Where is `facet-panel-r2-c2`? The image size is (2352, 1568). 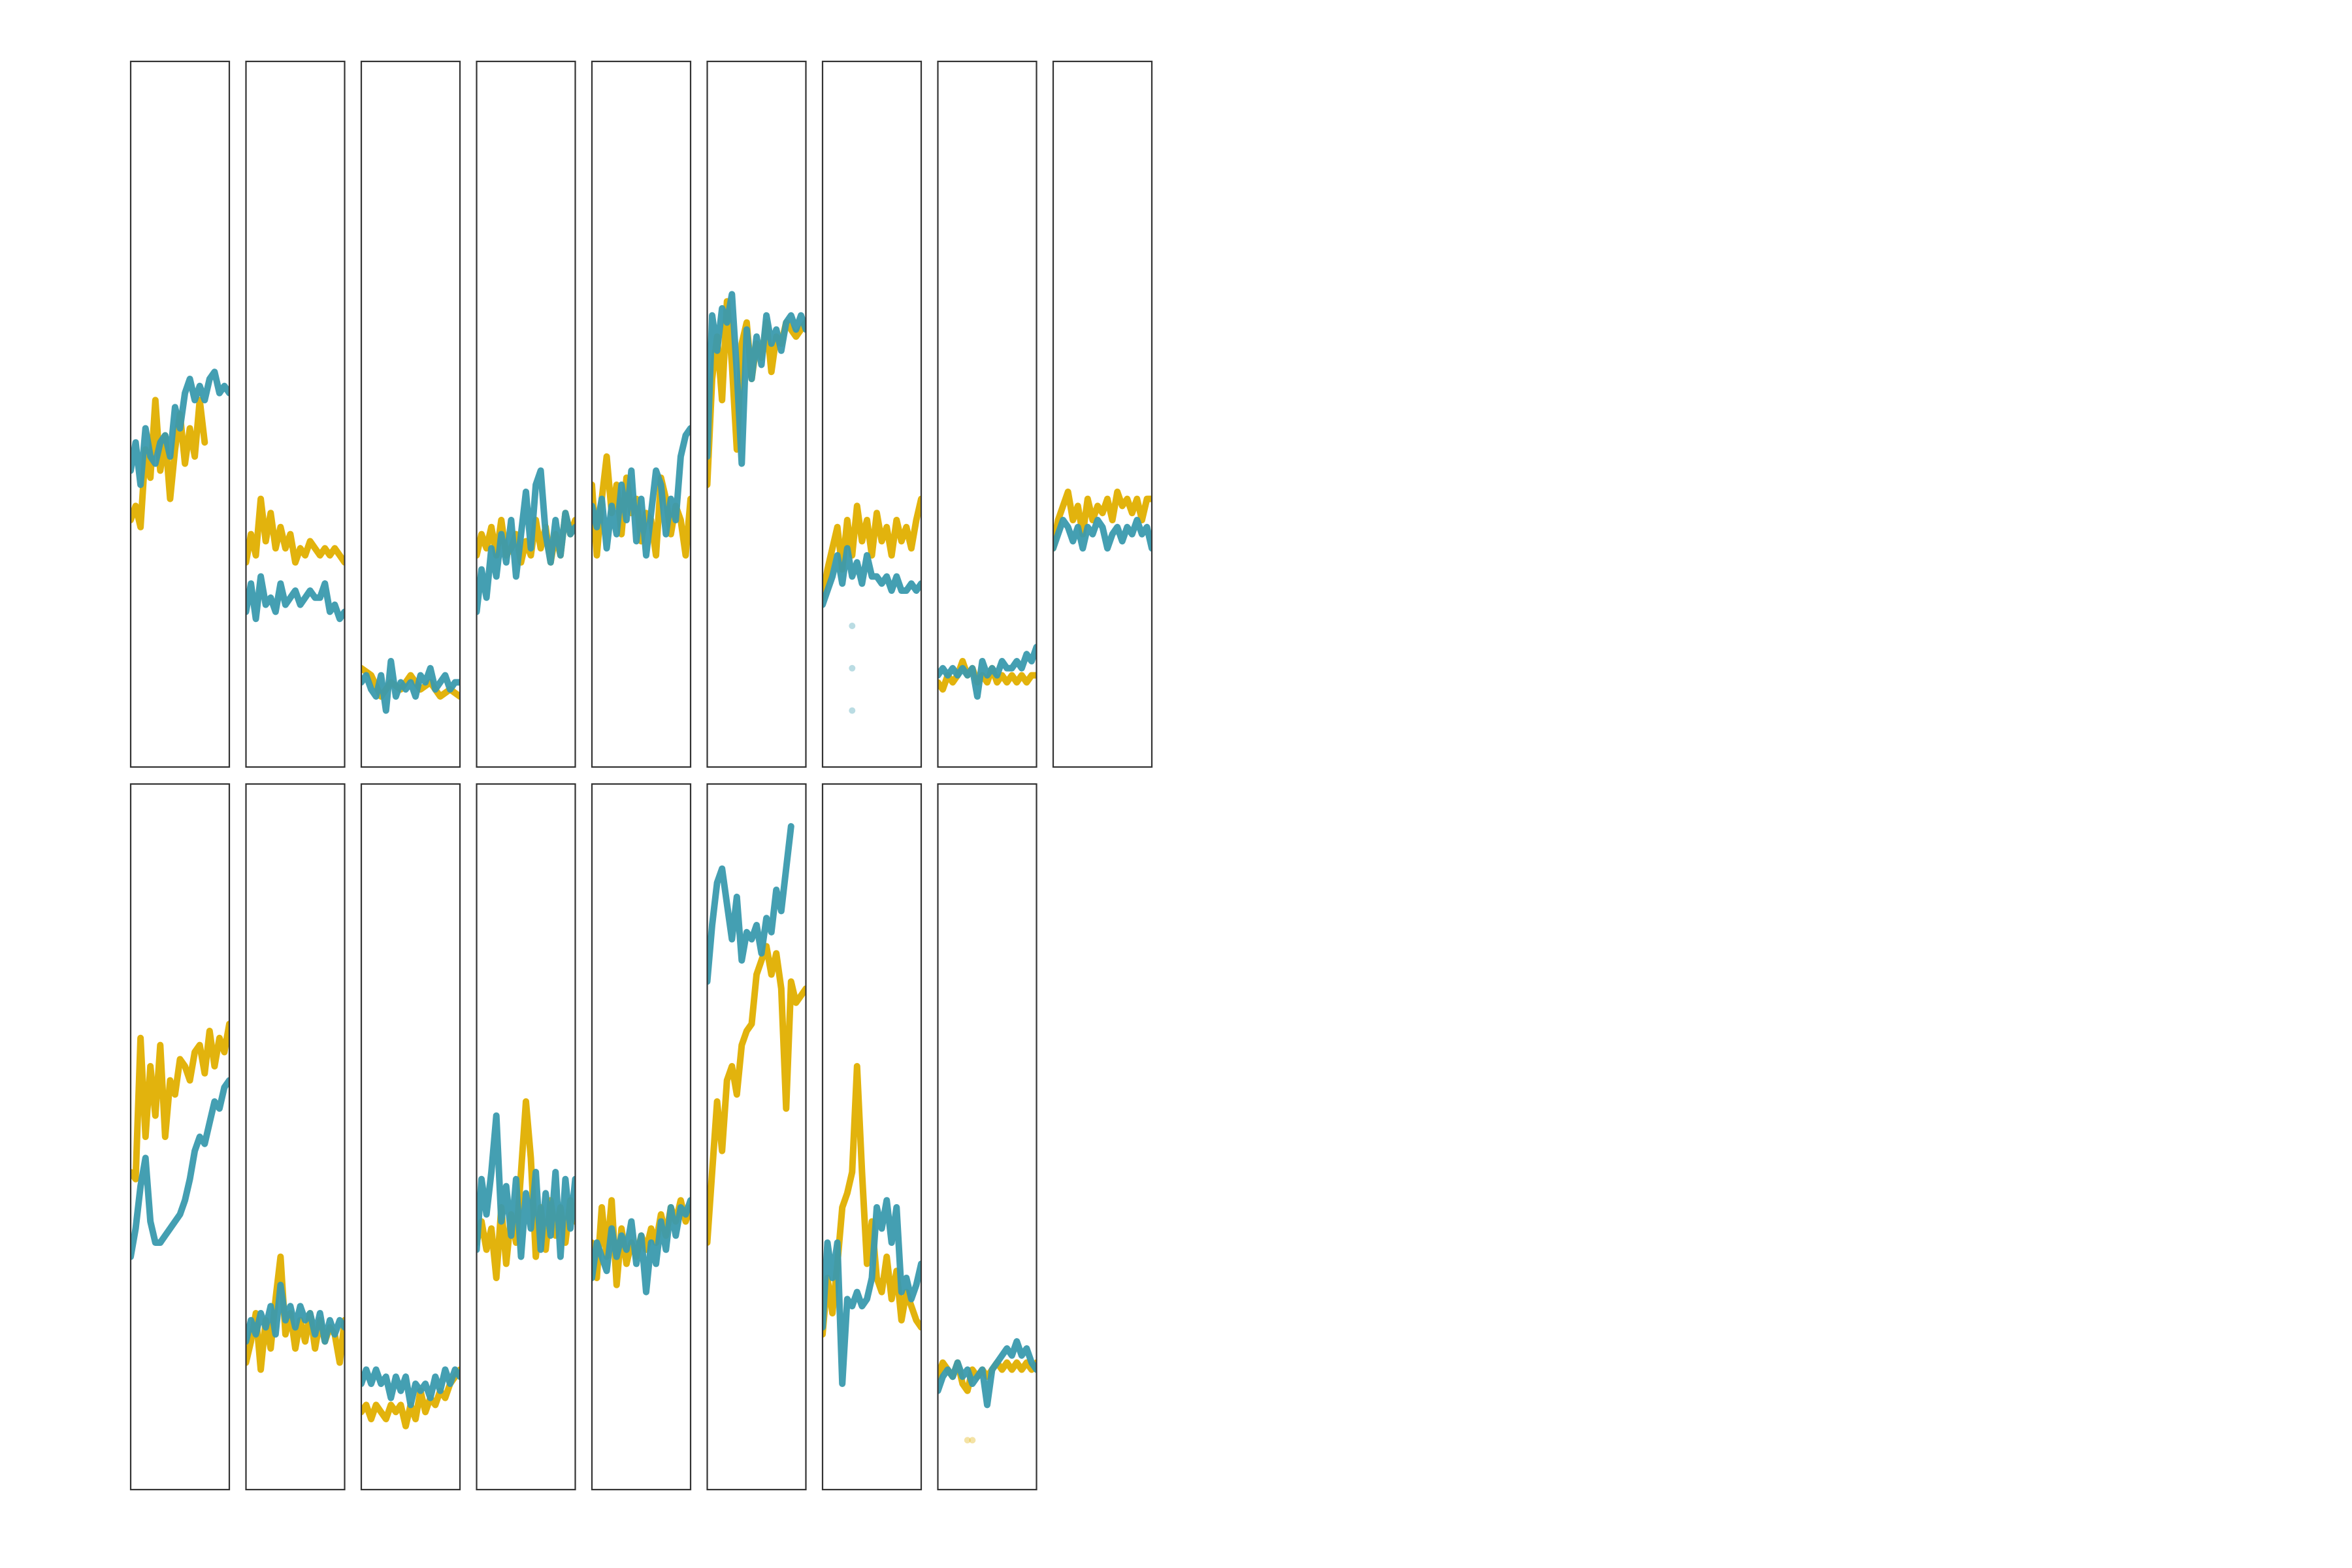
facet-panel-r2-c2 is located at coordinates (295, 1137).